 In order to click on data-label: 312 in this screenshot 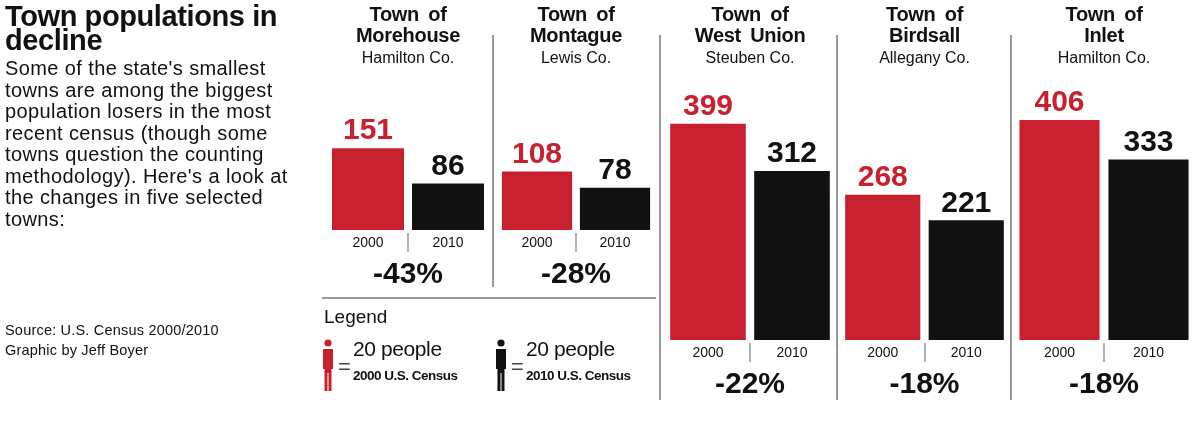, I will do `click(792, 152)`.